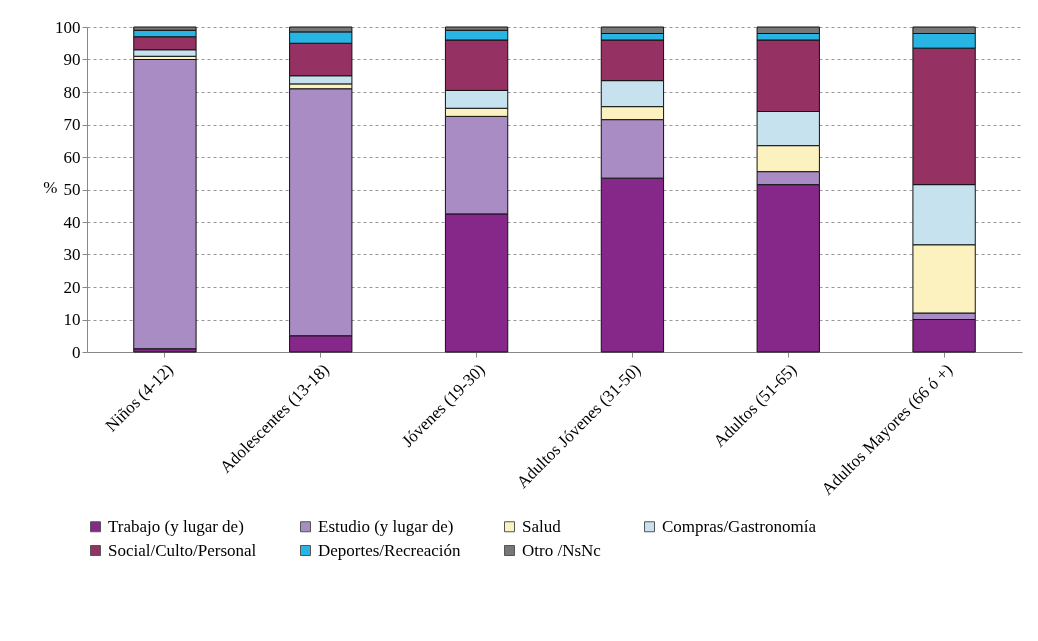  What do you see at coordinates (739, 526) in the screenshot?
I see `legend-label: Compras/Gastronomía` at bounding box center [739, 526].